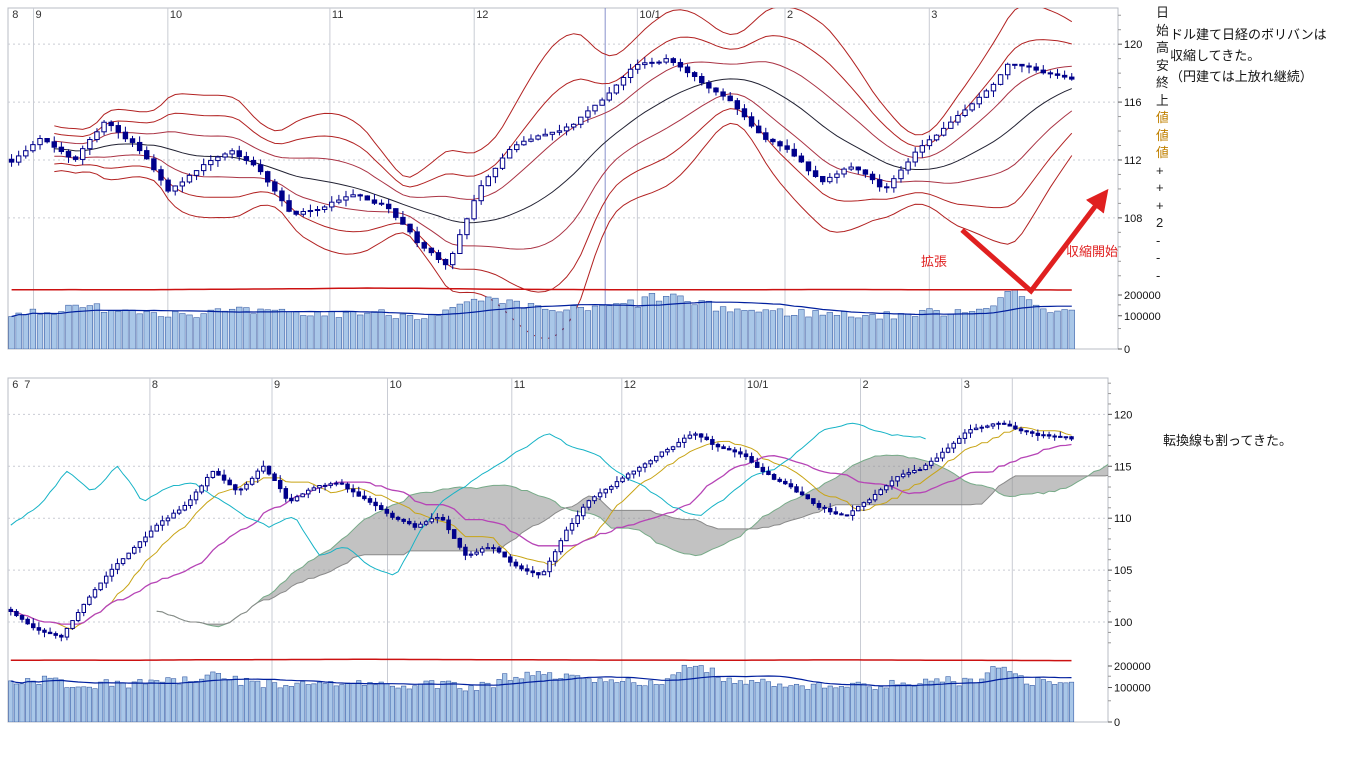 The height and width of the screenshot is (768, 1366). Describe the element at coordinates (1162, 100) in the screenshot. I see `quote-panel-glyph: 上` at that location.